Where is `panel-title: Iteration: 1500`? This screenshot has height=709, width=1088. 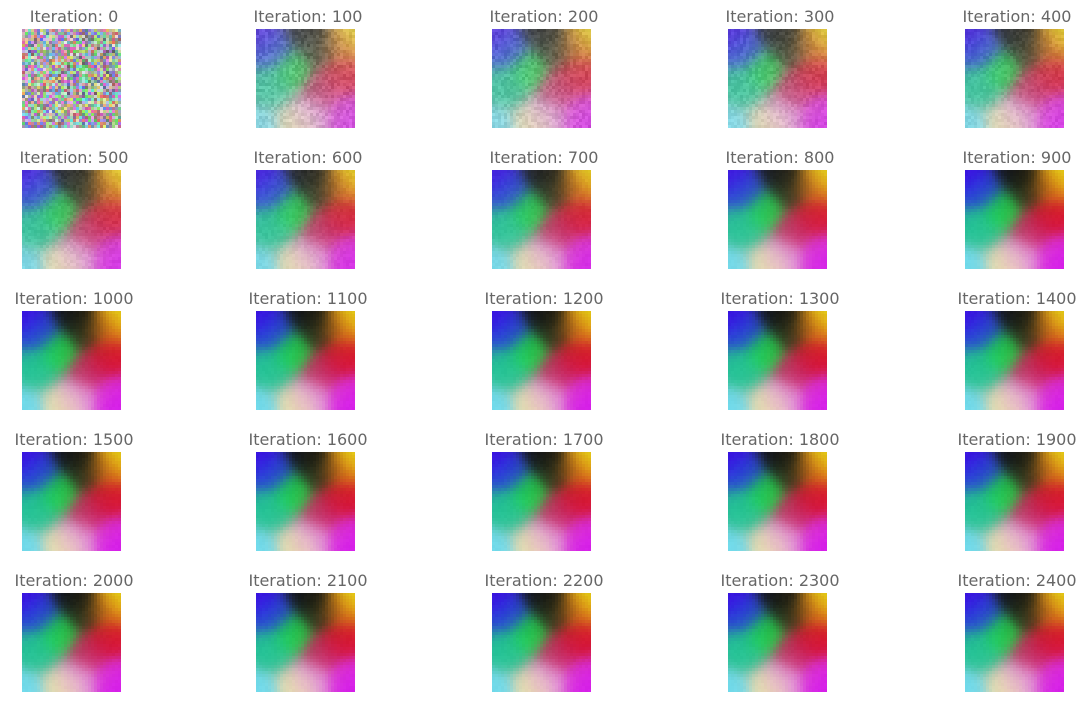
panel-title: Iteration: 1500 is located at coordinates (77, 440).